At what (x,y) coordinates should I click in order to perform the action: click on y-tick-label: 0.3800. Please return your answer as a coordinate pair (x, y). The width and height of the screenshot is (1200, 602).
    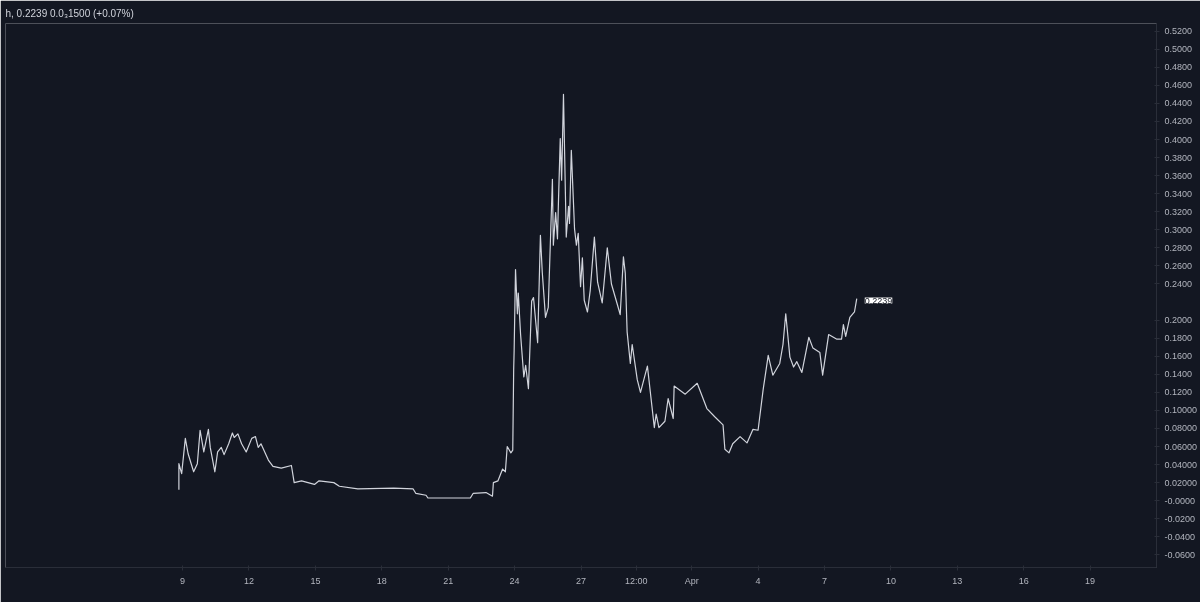
    Looking at the image, I should click on (1178, 157).